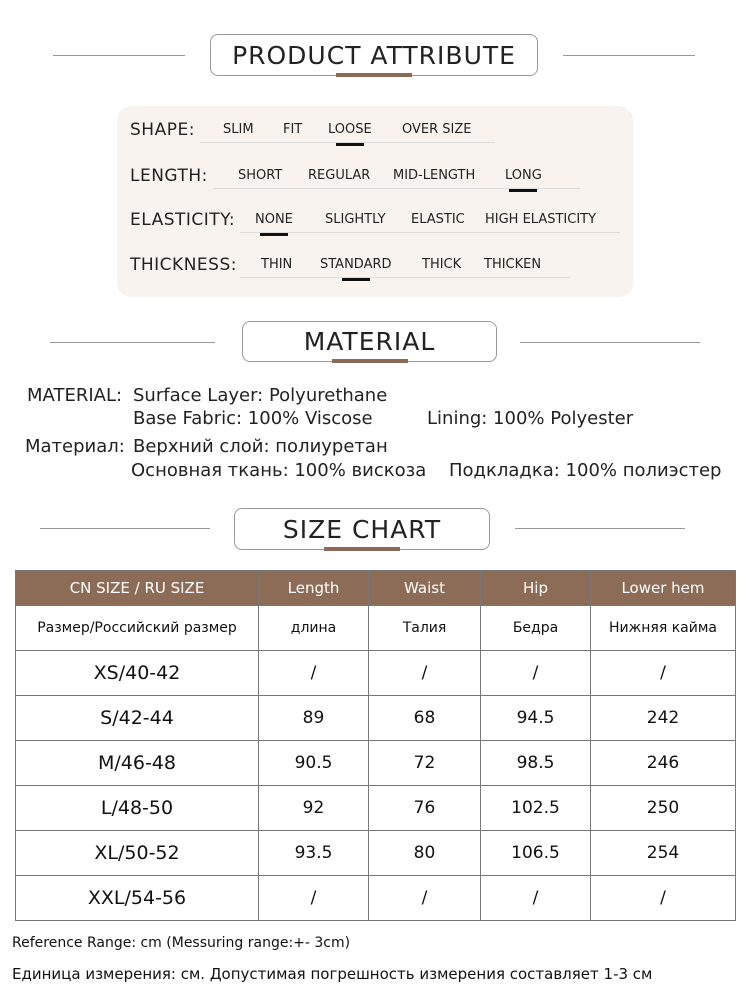 This screenshot has width=750, height=1000. I want to click on attribute-option: ELASTIC, so click(438, 219).